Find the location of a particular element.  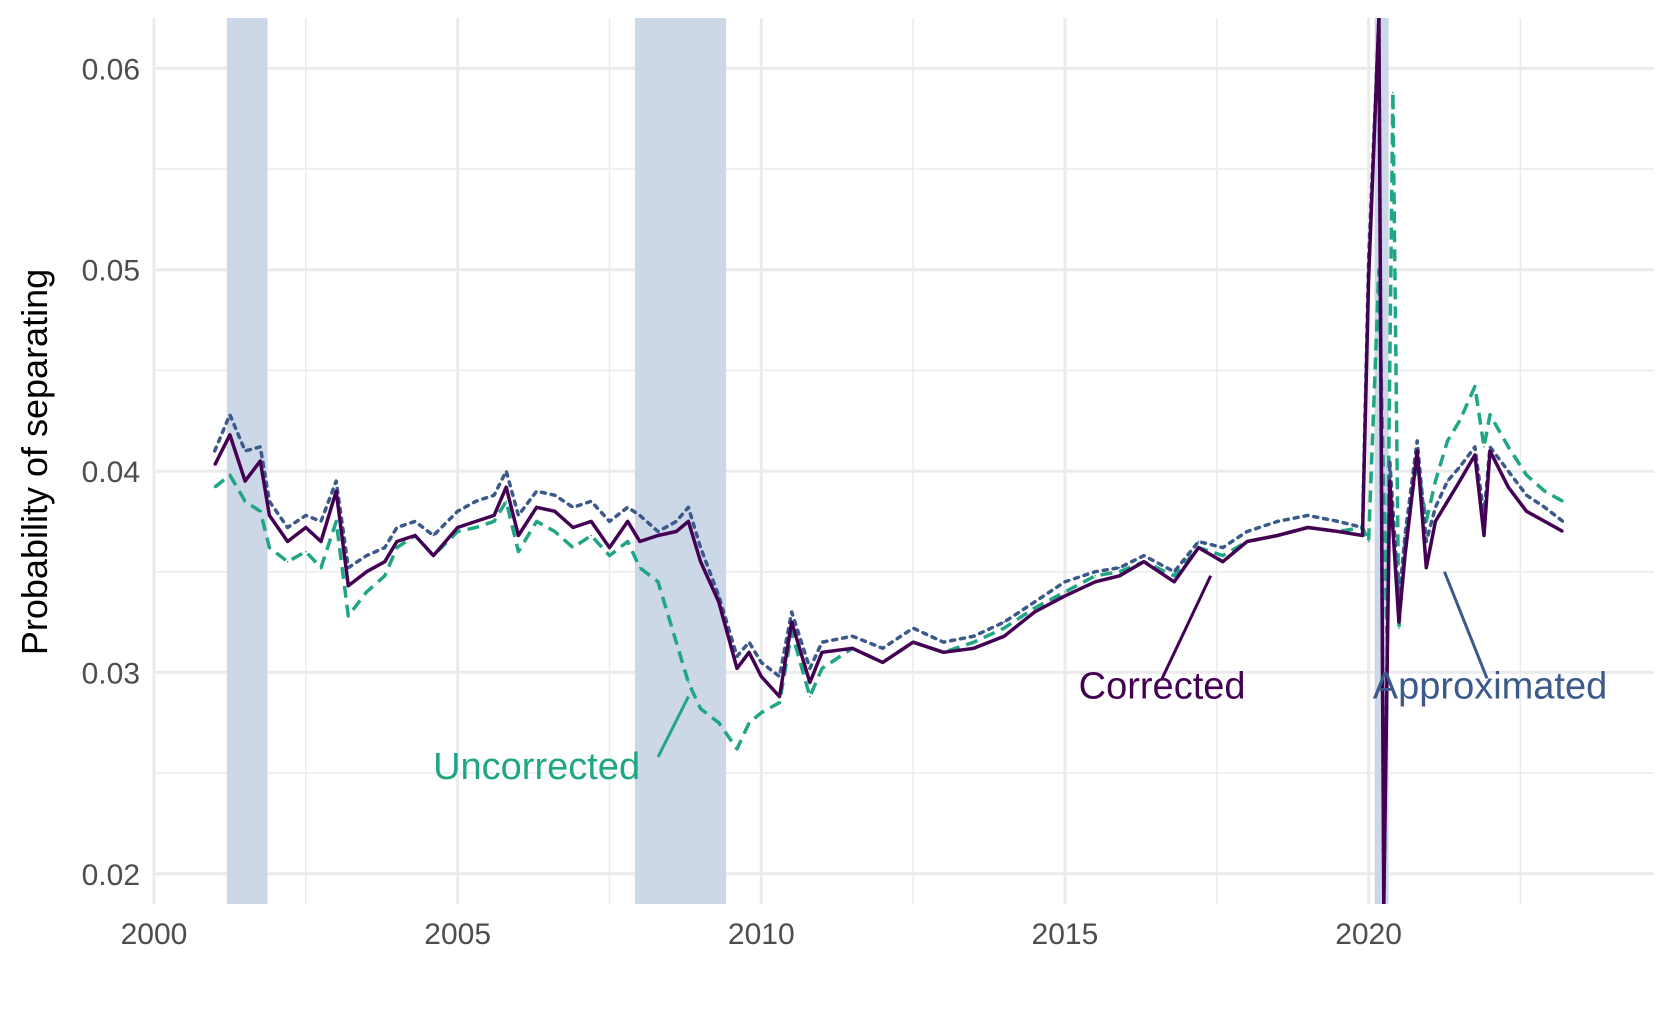

y-tick-label: 0.04 is located at coordinates (111, 472).